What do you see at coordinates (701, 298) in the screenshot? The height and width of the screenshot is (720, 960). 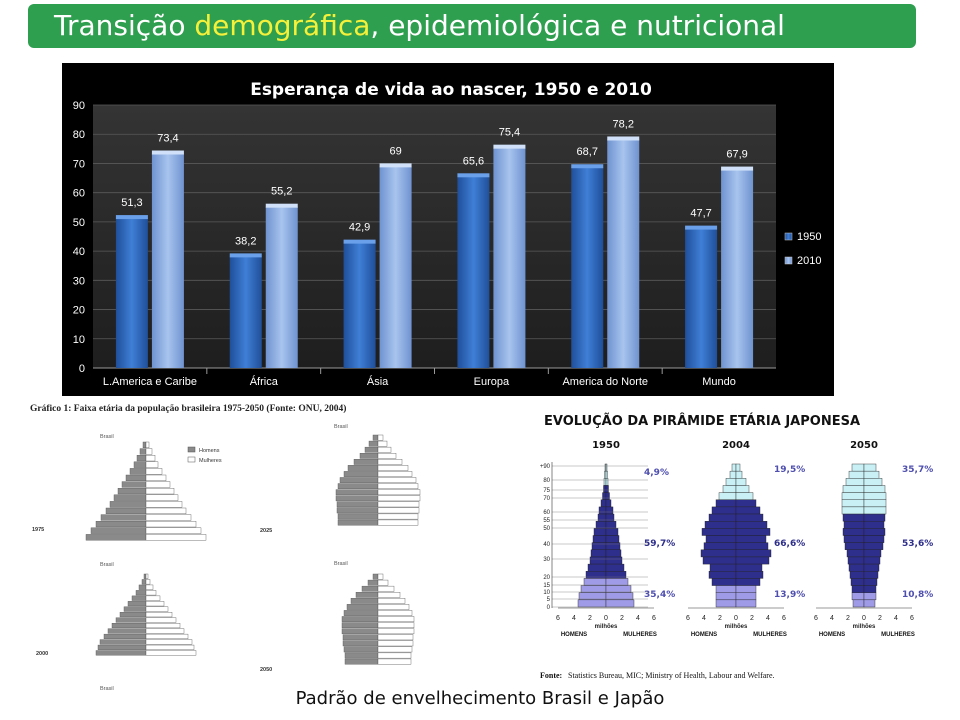 I see `bar-1950` at bounding box center [701, 298].